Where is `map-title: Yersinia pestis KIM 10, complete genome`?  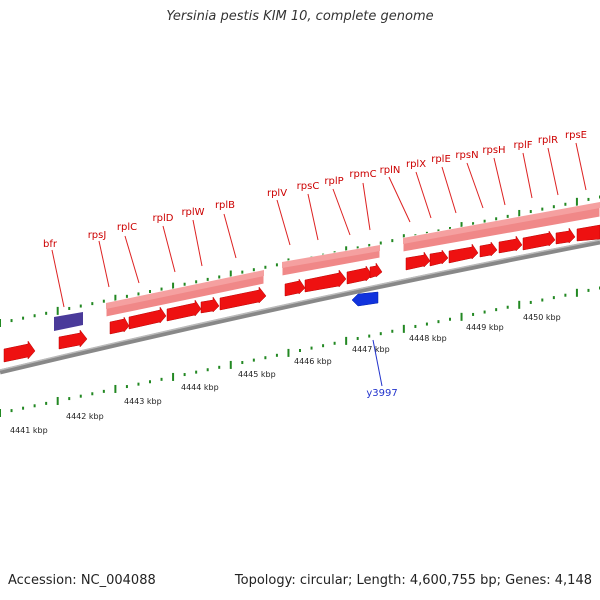
map-title: Yersinia pestis KIM 10, complete genome is located at coordinates (300, 16).